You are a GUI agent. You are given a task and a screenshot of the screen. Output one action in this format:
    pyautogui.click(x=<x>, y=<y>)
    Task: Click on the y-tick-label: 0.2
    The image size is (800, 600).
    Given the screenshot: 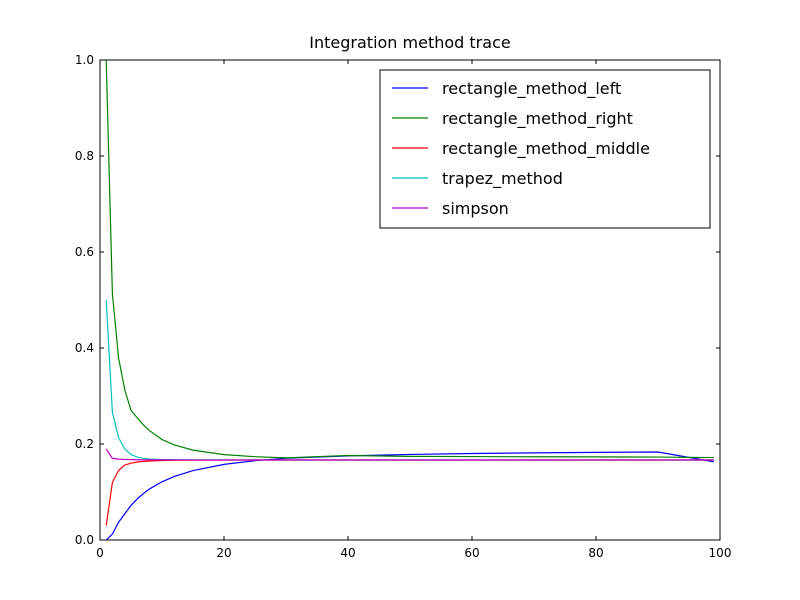 What is the action you would take?
    pyautogui.click(x=84, y=444)
    